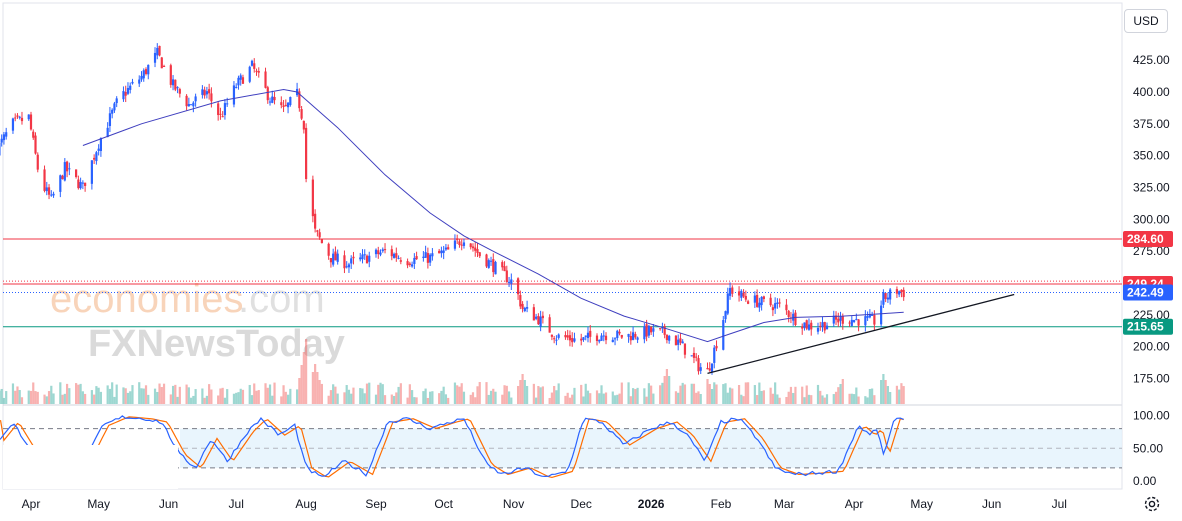  What do you see at coordinates (1151, 92) in the screenshot?
I see `price-tick-label: 400.00` at bounding box center [1151, 92].